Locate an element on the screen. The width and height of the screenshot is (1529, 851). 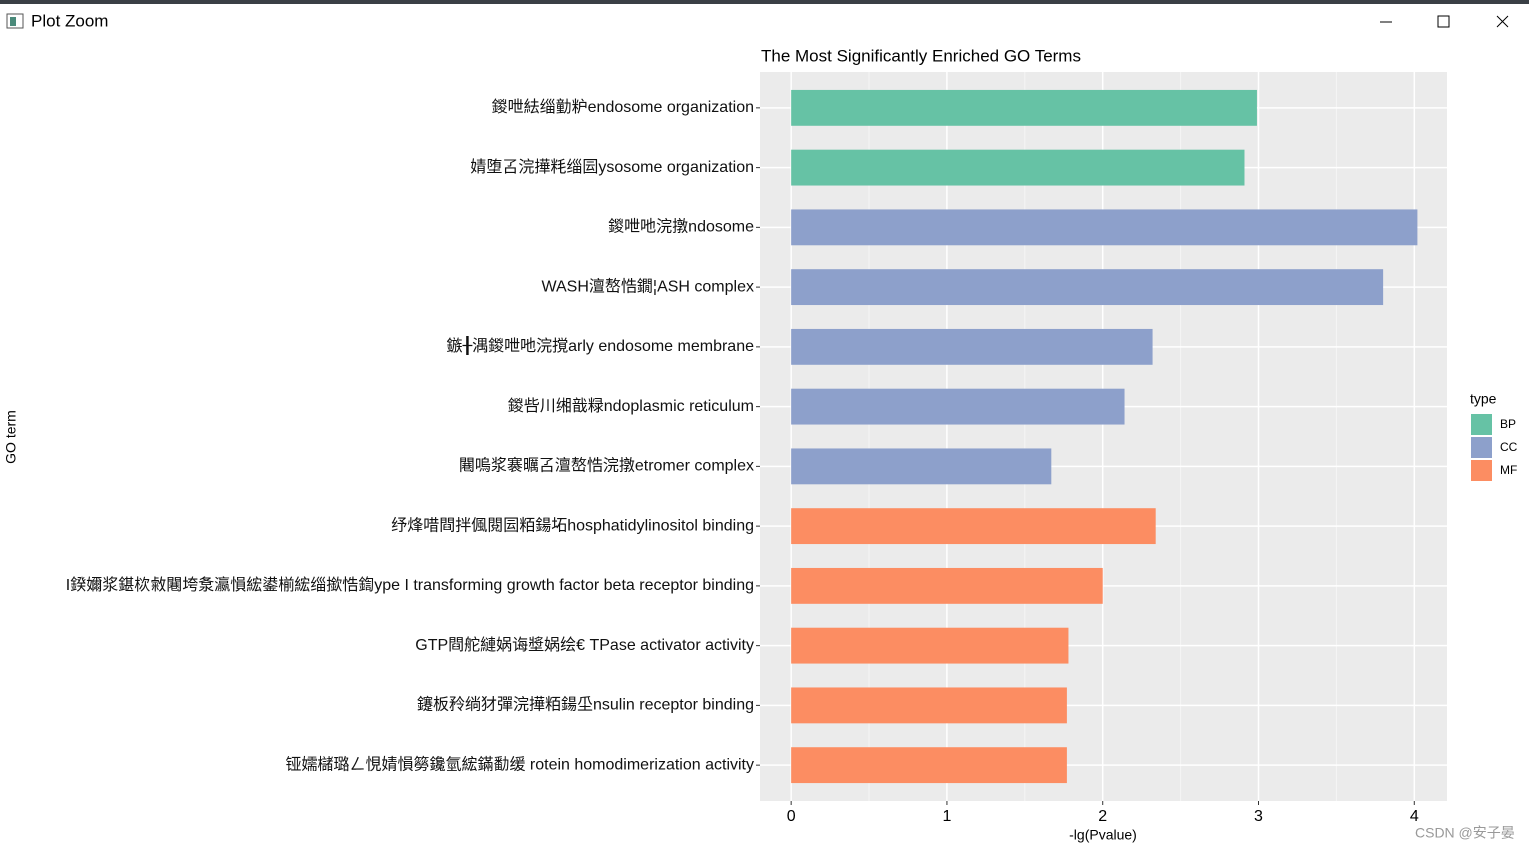
y-tick-label: 鍐呭吔浣撴ndosome is located at coordinates (681, 227).